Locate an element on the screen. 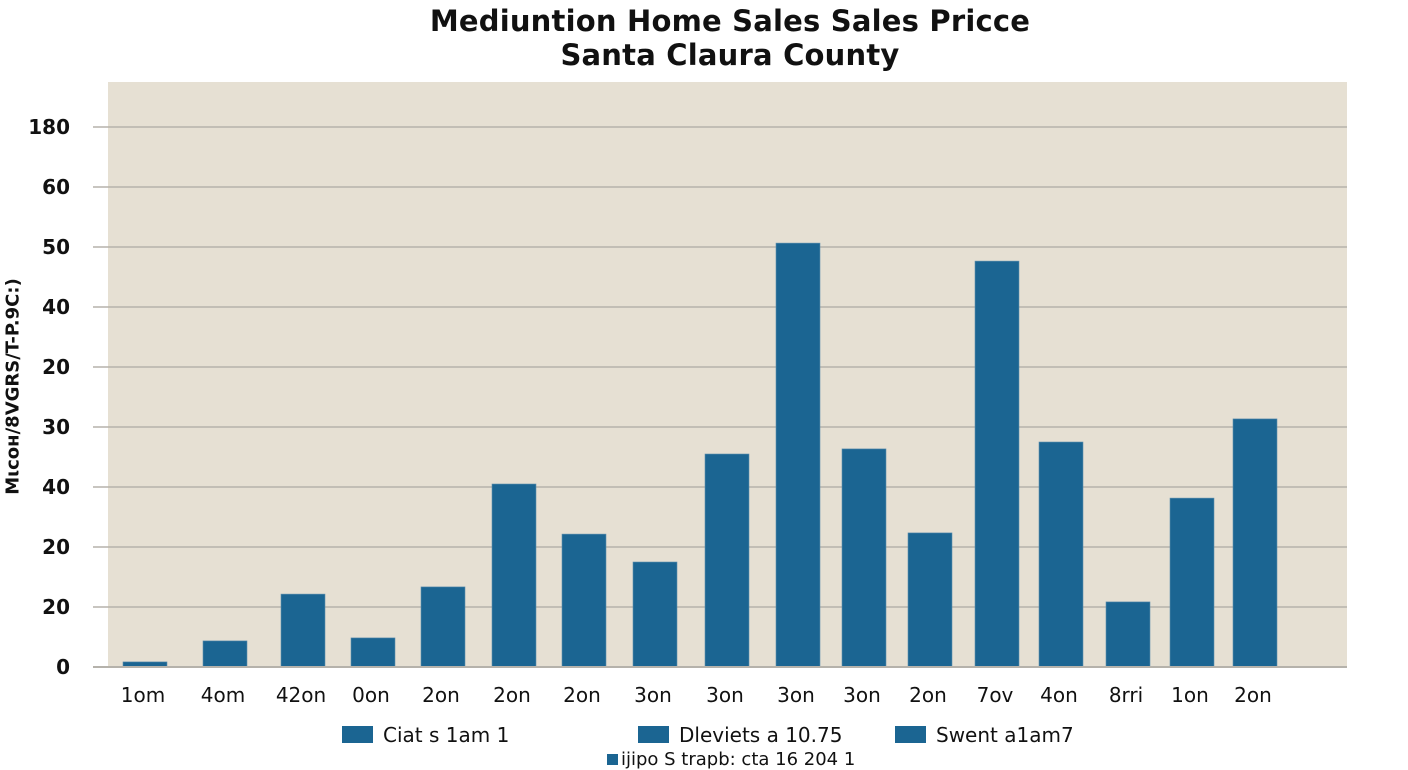  x-tick-label: 42on is located at coordinates (301, 695).